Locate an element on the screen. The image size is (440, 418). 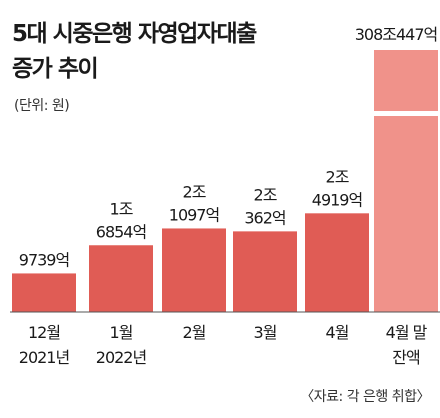
x-tick-label: 4월 is located at coordinates (337, 332).